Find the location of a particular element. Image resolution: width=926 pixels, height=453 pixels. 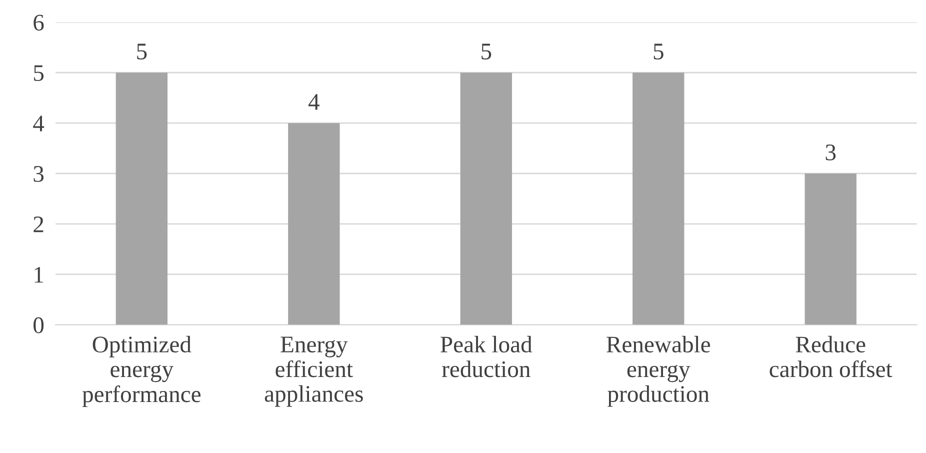

y-tick-label: 4 is located at coordinates (38, 124).